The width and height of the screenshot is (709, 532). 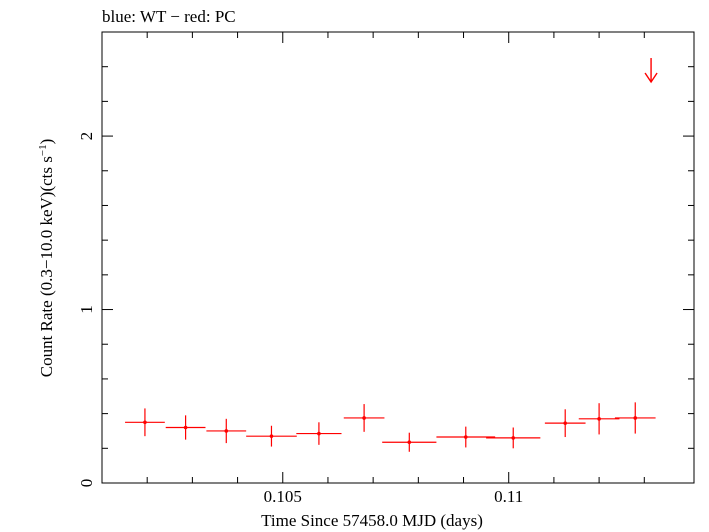 What do you see at coordinates (283, 496) in the screenshot?
I see `x-tick-label: 0.105` at bounding box center [283, 496].